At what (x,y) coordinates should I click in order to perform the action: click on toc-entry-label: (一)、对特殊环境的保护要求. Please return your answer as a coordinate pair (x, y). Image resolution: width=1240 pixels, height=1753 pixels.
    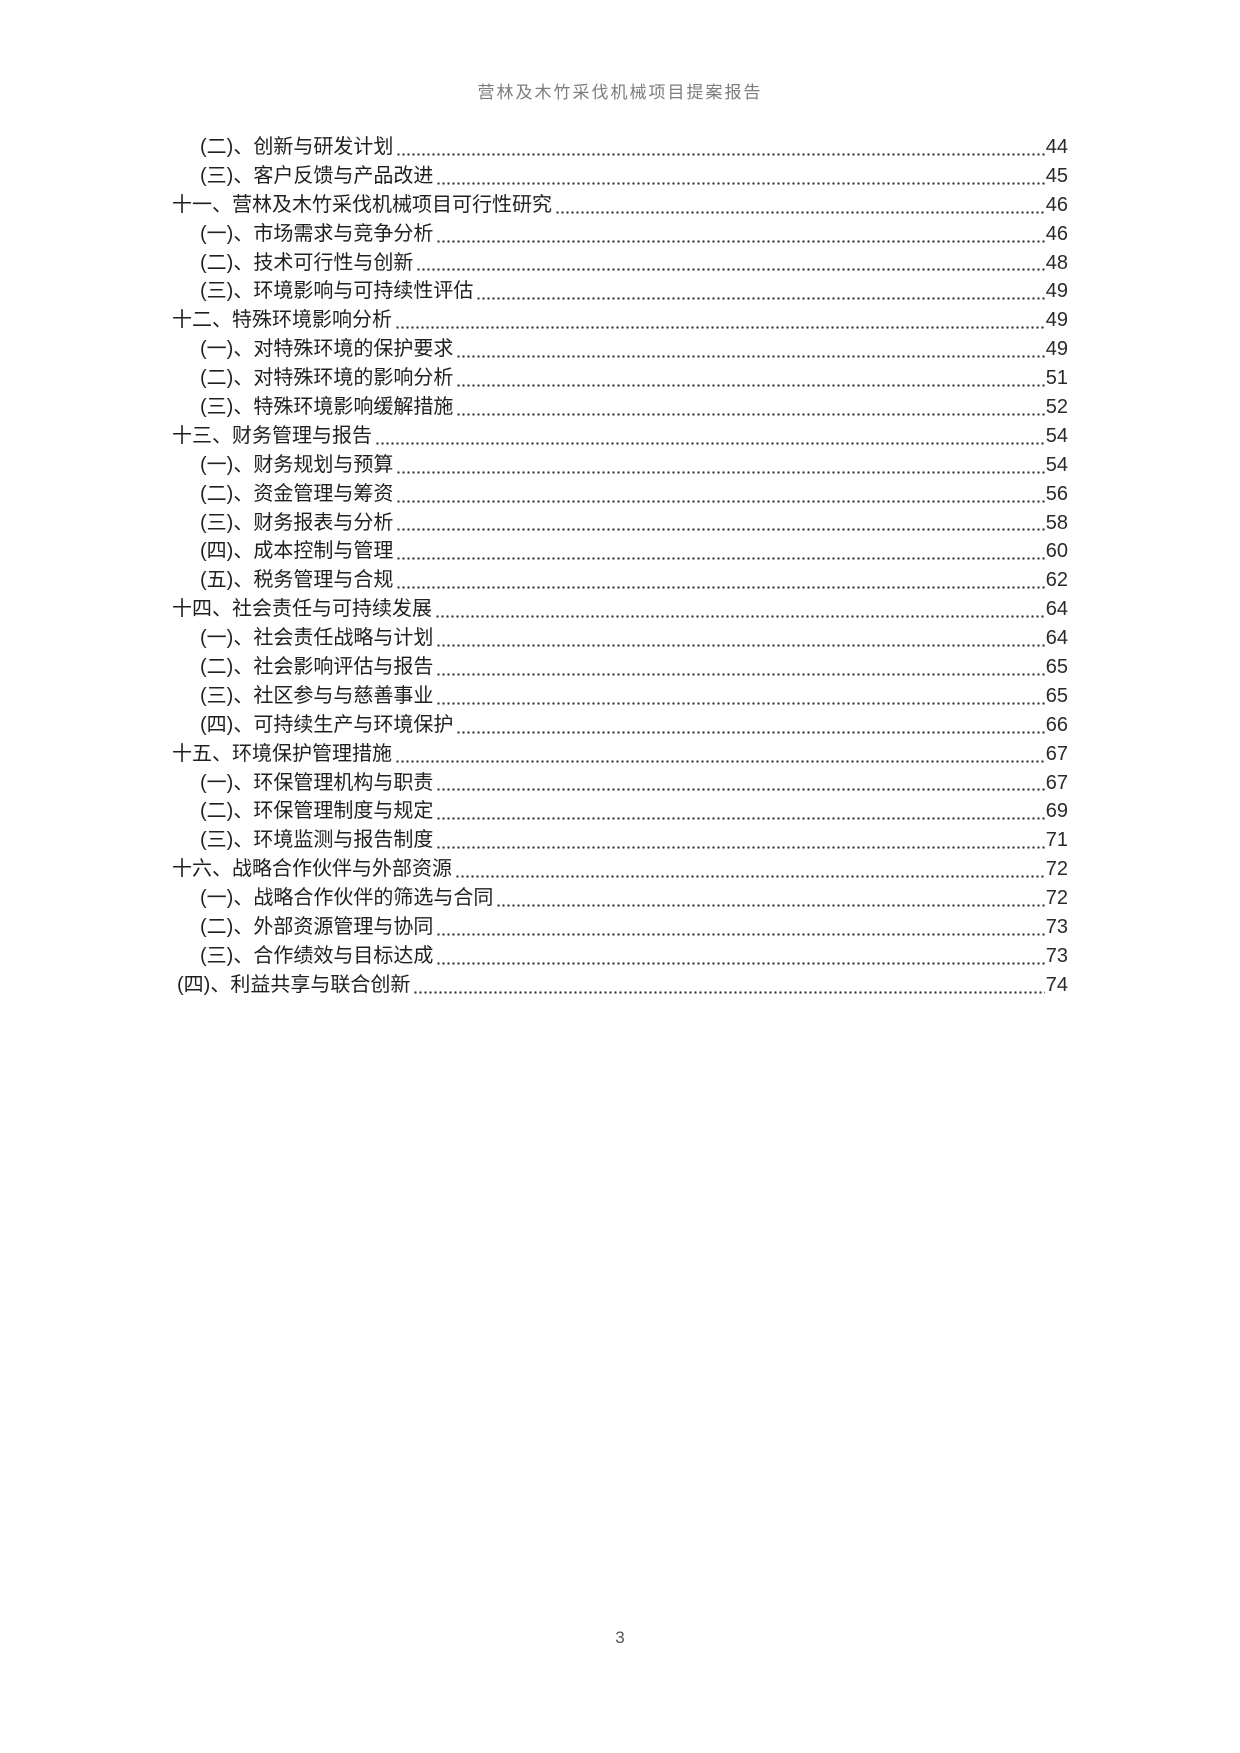
    Looking at the image, I should click on (327, 349).